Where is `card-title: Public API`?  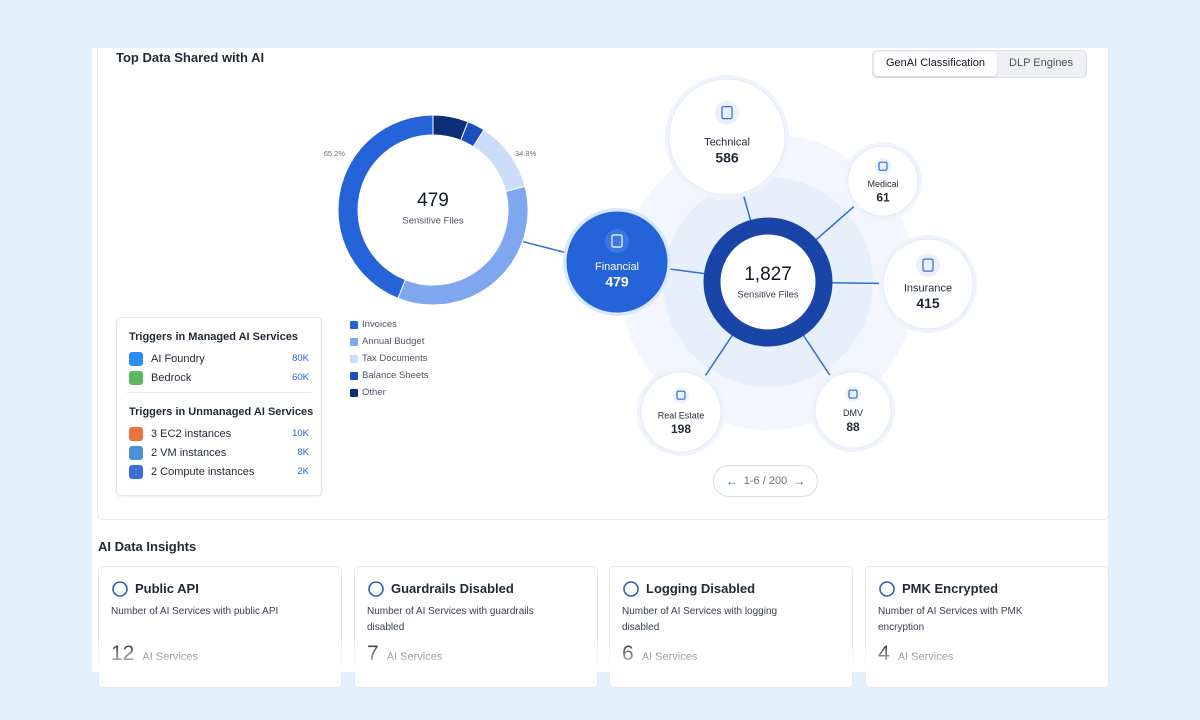
card-title: Public API is located at coordinates (167, 588).